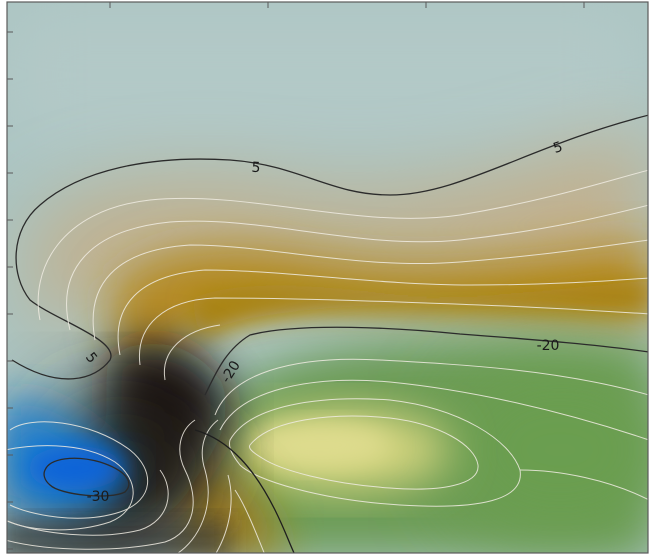 This screenshot has height=555, width=649. Describe the element at coordinates (98, 497) in the screenshot. I see `contour-label: -30` at that location.